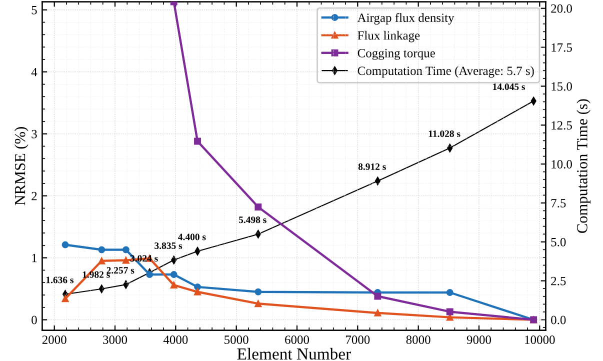 The height and width of the screenshot is (361, 603). Describe the element at coordinates (115, 340) in the screenshot. I see `x-tick-label: 3000` at that location.